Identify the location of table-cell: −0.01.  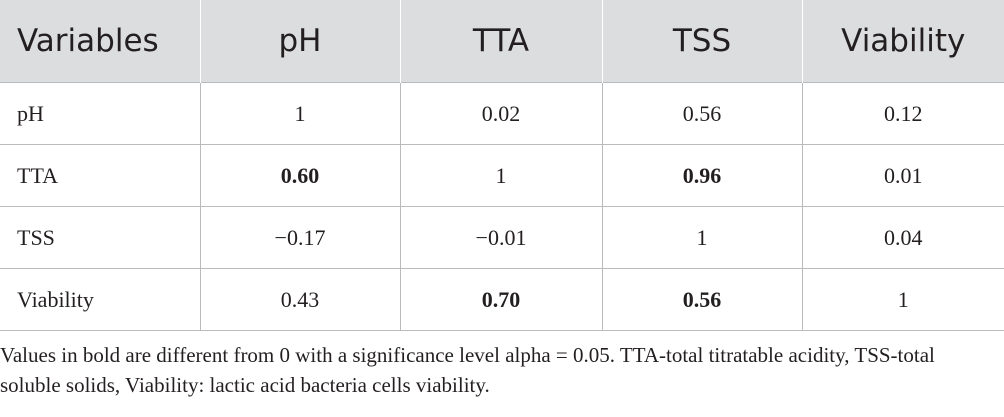
(500, 237).